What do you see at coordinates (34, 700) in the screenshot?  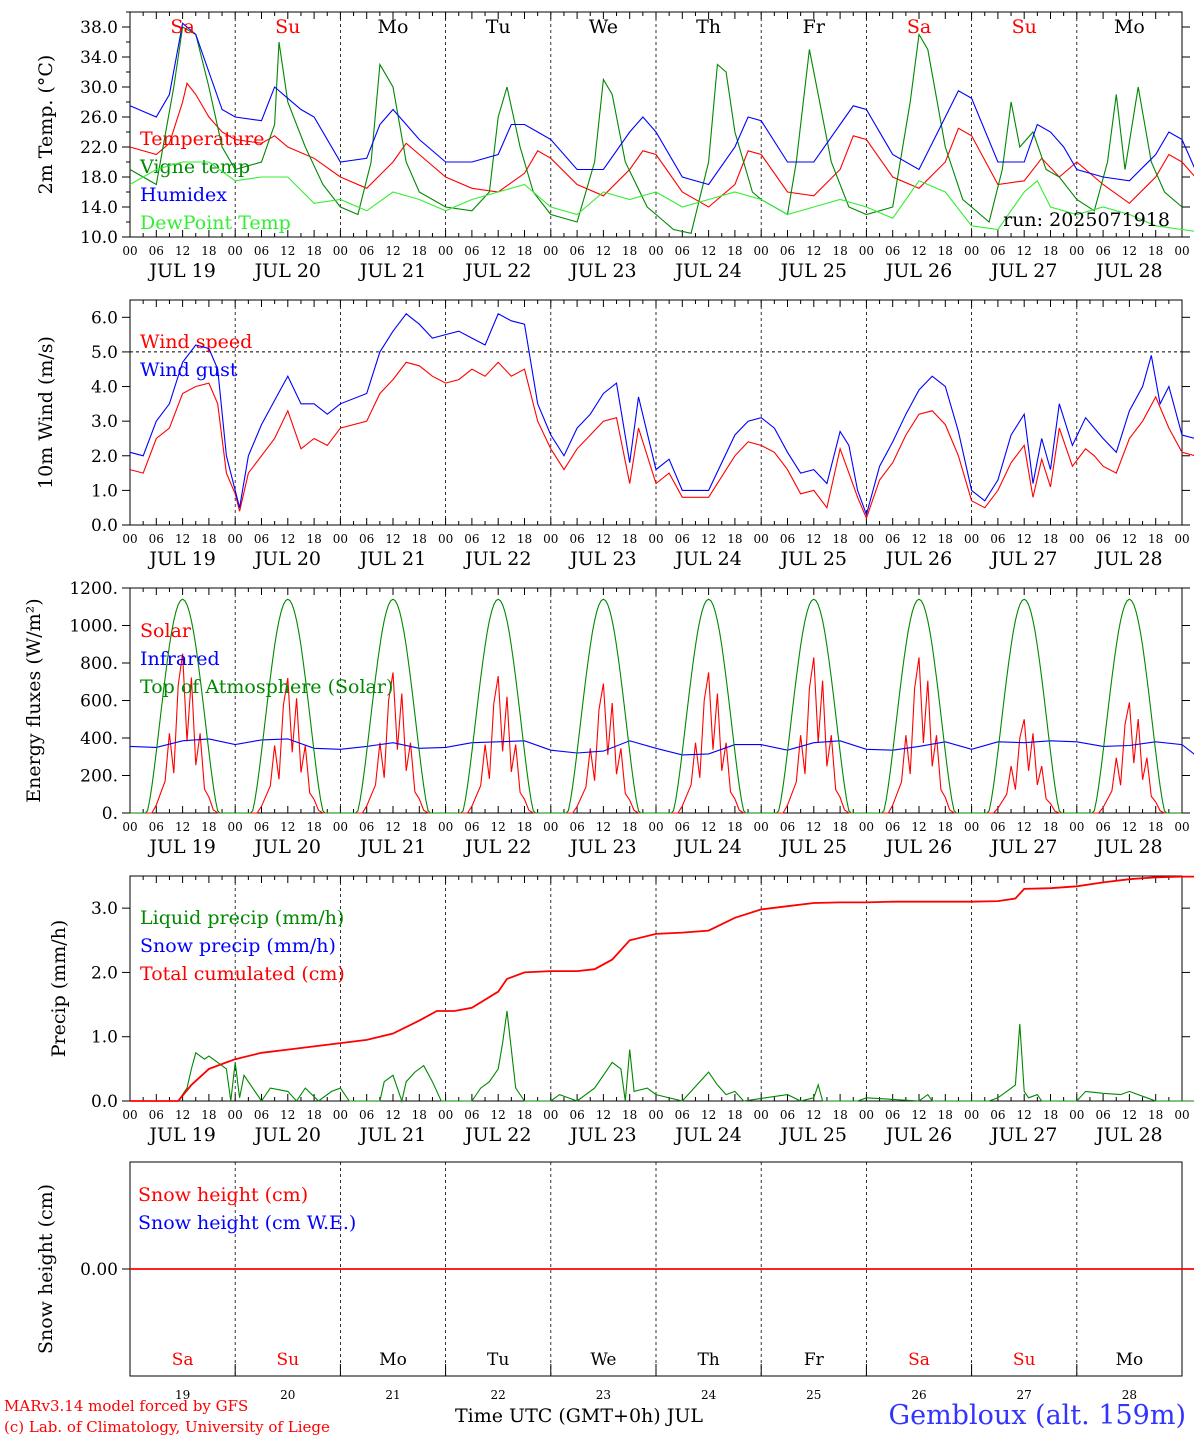 I see `energy-y-axis-label: Energy fluxes (W/m²)` at bounding box center [34, 700].